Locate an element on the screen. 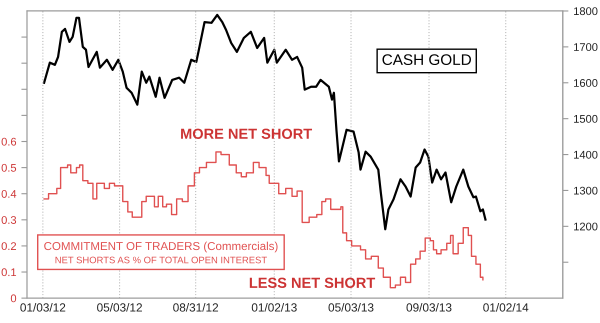  x-tick-label: 05/03/12 is located at coordinates (119, 307).